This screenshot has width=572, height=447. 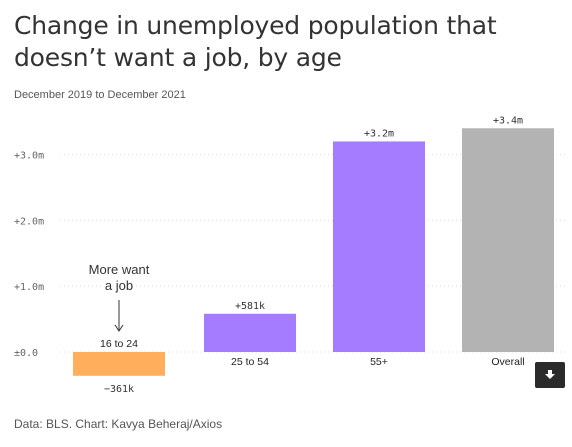 I want to click on category-label: 16 to 24, so click(x=119, y=344).